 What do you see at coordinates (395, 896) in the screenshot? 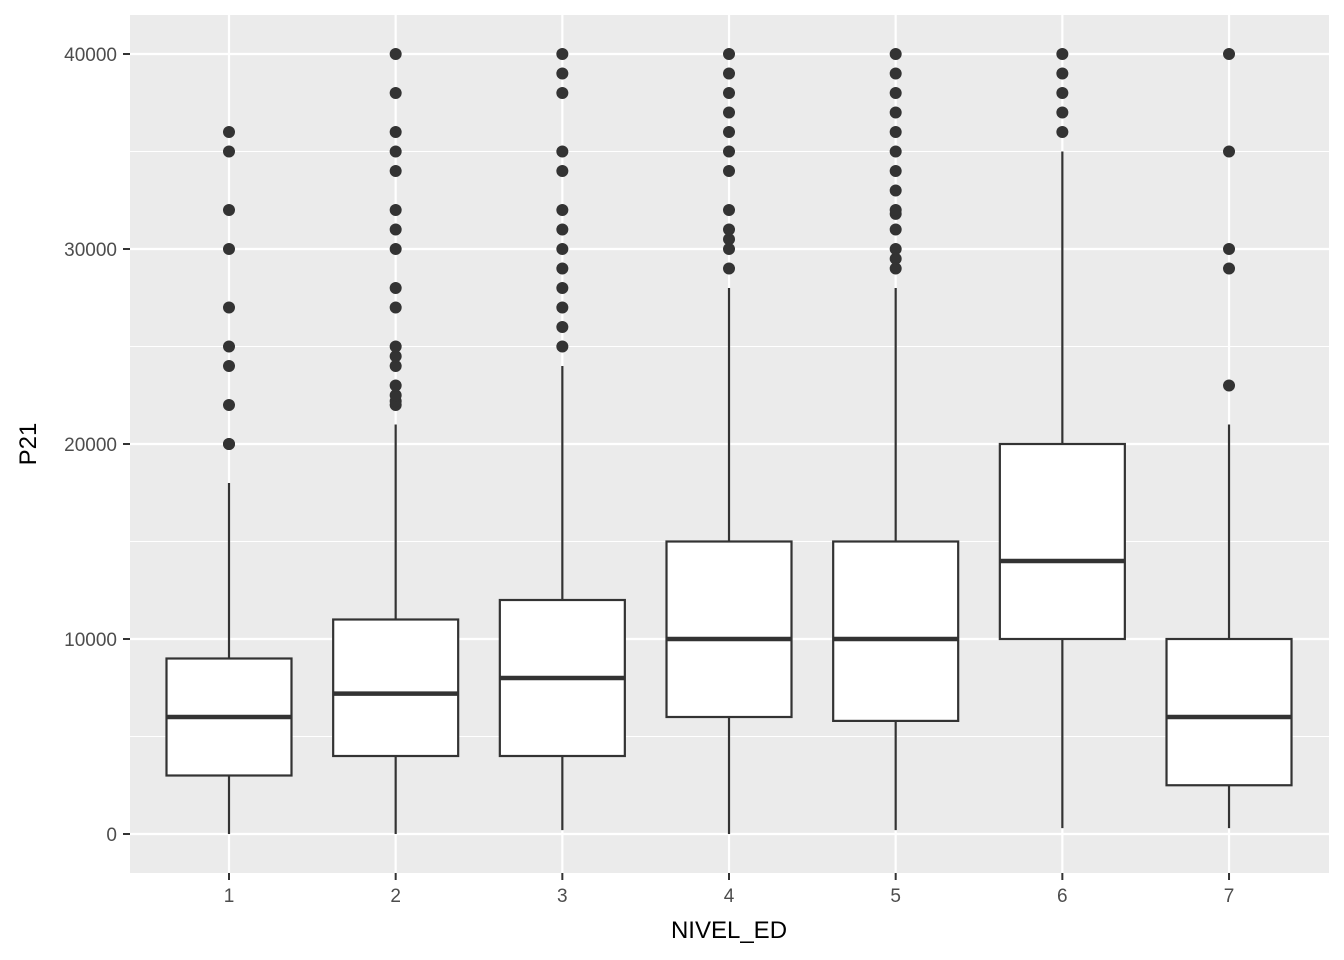
I see `x-tick-label: 2` at bounding box center [395, 896].